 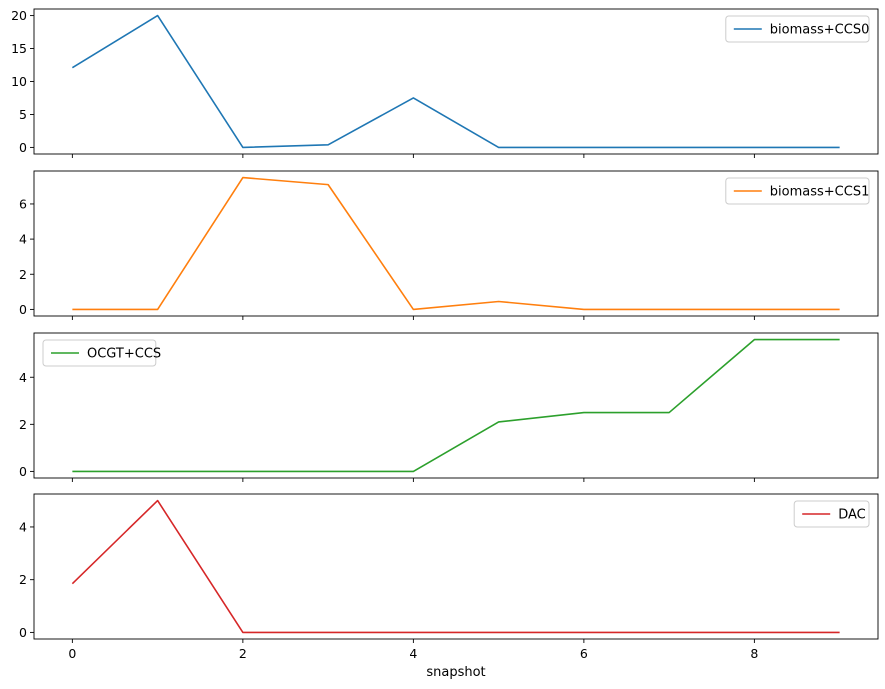 I want to click on y-tick-label: 10, so click(x=19, y=81).